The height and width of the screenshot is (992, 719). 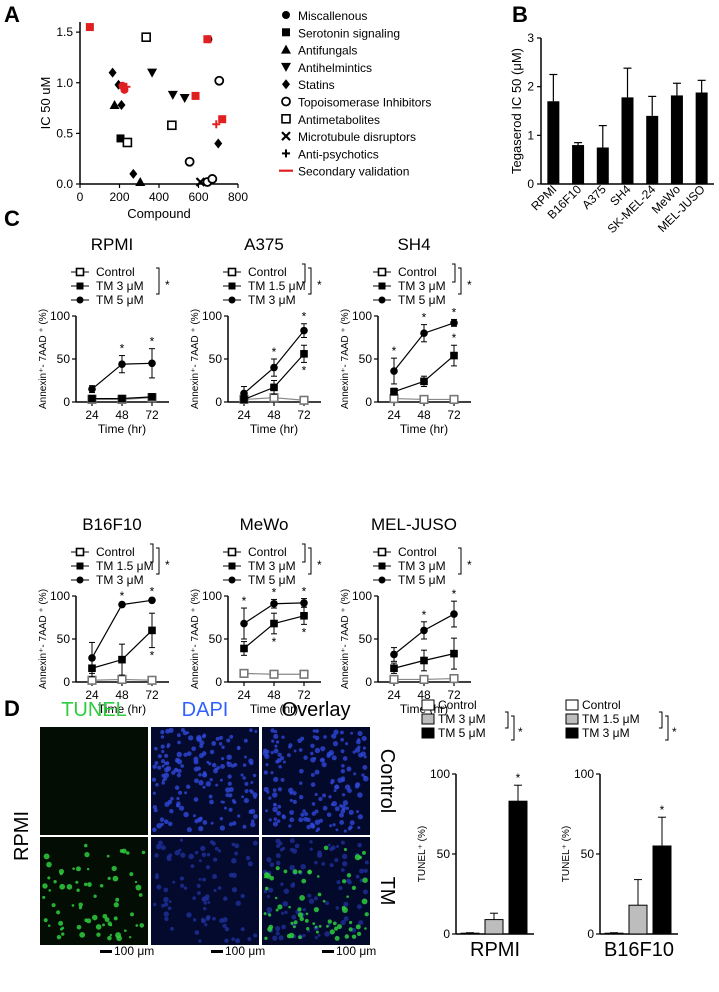 What do you see at coordinates (277, 286) in the screenshot?
I see `legend-label: TM 1.5 μM` at bounding box center [277, 286].